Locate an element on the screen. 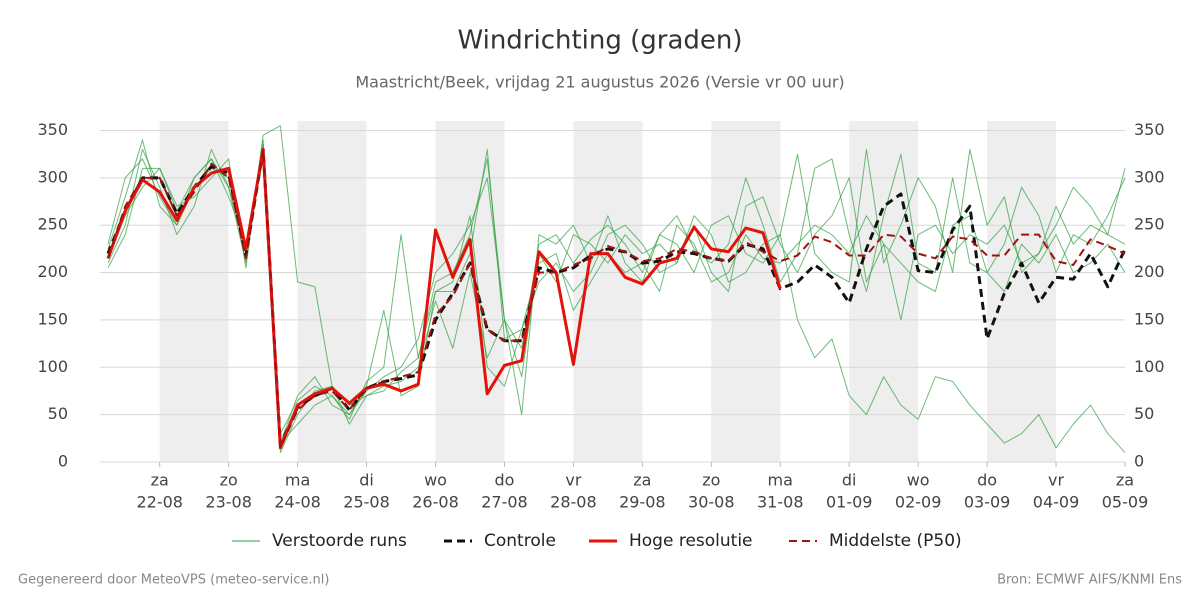 The height and width of the screenshot is (600, 1200). y-tick-label: 250 is located at coordinates (52, 224).